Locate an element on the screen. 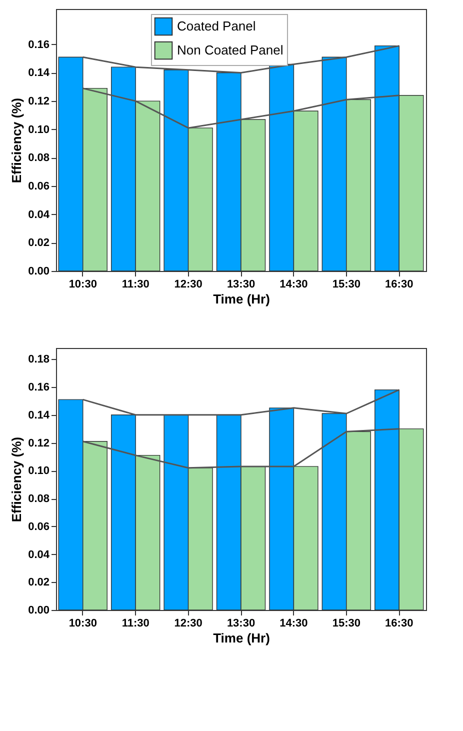  legend-label: Coated Panel is located at coordinates (216, 26).